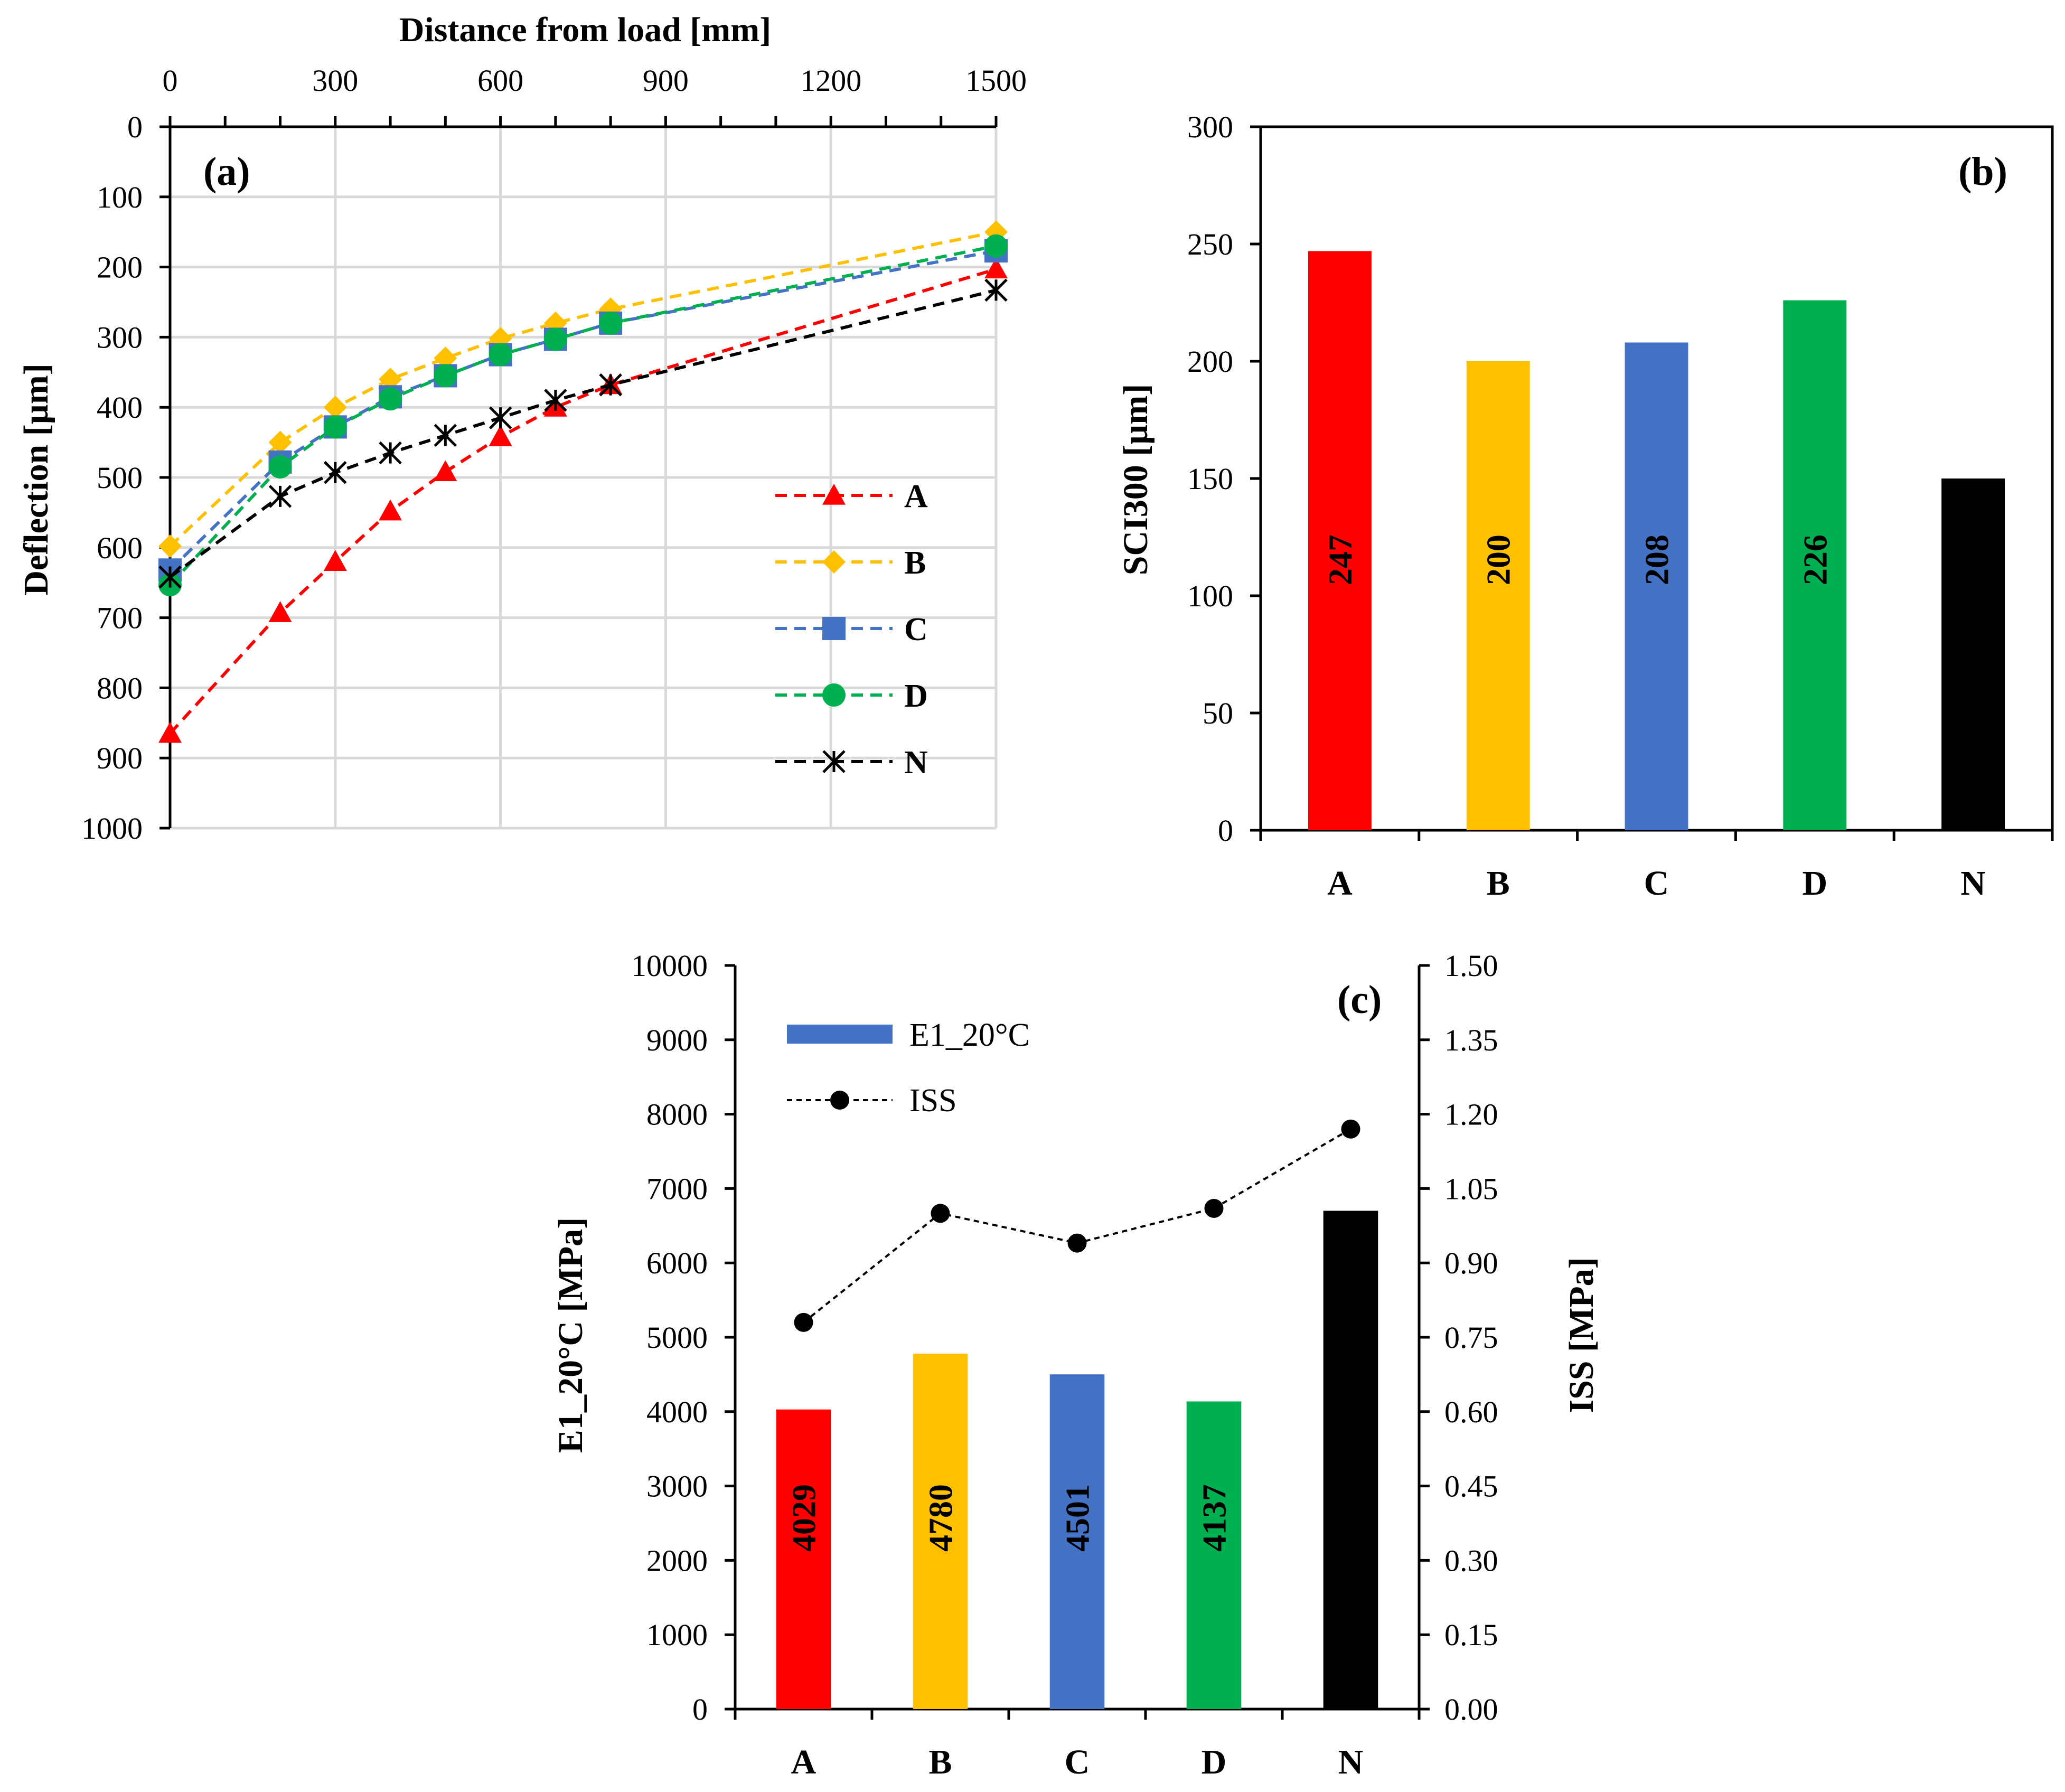 Image resolution: width=2065 pixels, height=1792 pixels. I want to click on y-tick-label: 3000, so click(677, 1486).